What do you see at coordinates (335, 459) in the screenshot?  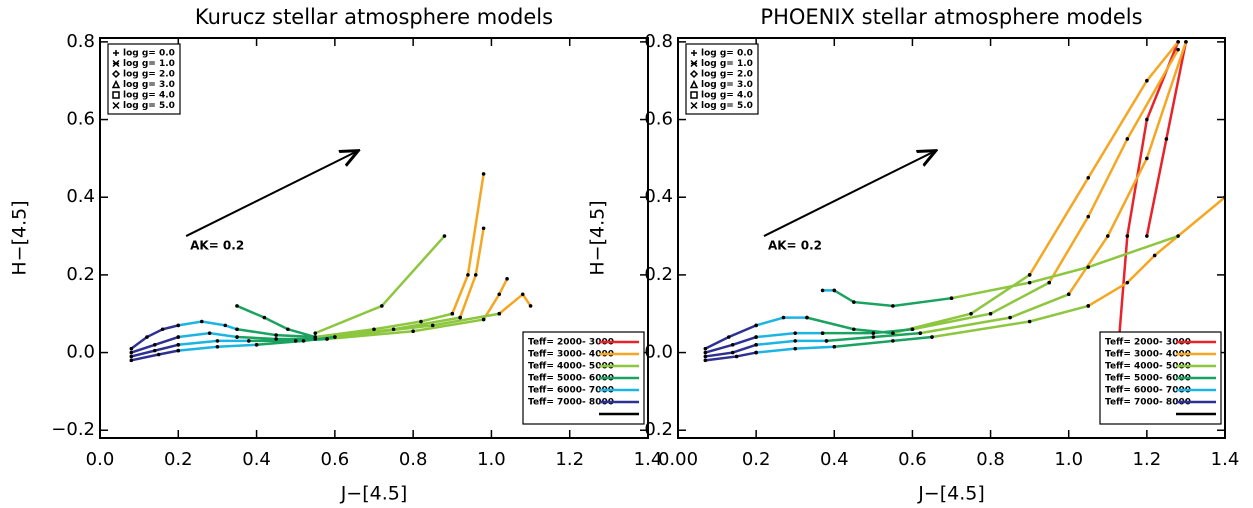 I see `x-tick-label: 0.6` at bounding box center [335, 459].